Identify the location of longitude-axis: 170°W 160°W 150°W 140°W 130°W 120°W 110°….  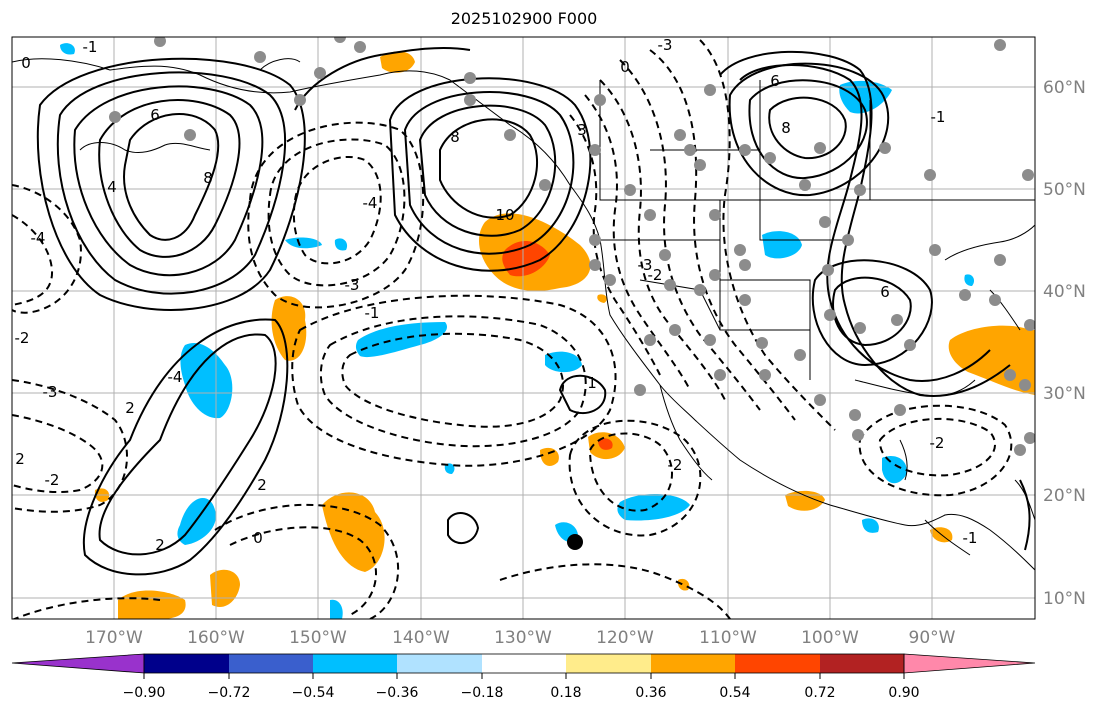
(520, 638).